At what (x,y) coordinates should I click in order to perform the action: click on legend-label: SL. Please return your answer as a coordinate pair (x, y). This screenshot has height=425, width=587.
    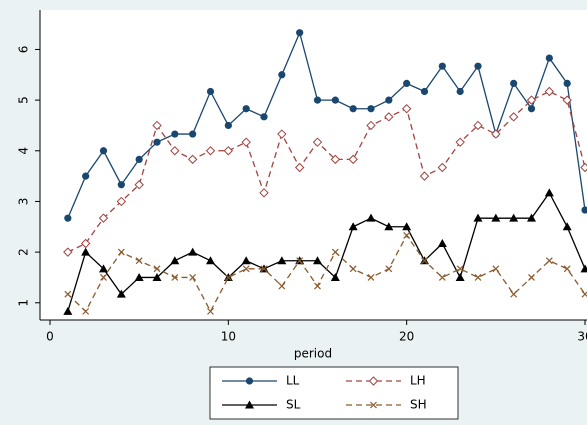
    Looking at the image, I should click on (293, 405).